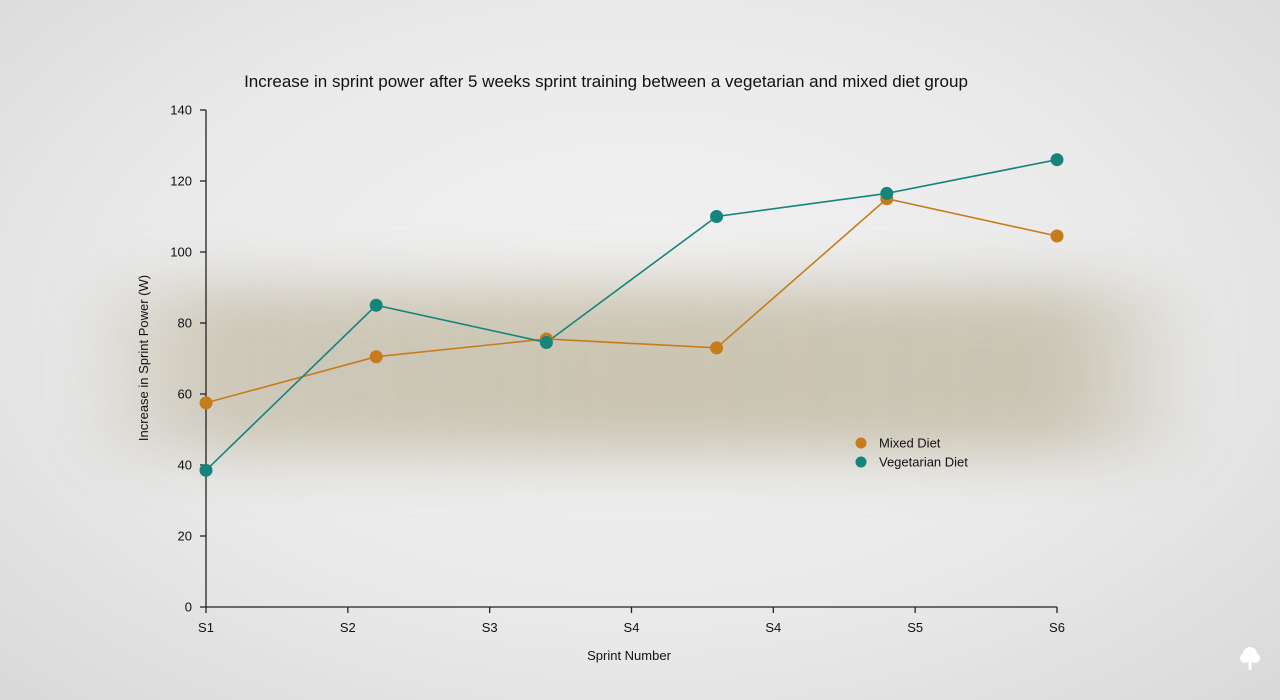 The width and height of the screenshot is (1280, 700). I want to click on y-tick-label: 120, so click(181, 181).